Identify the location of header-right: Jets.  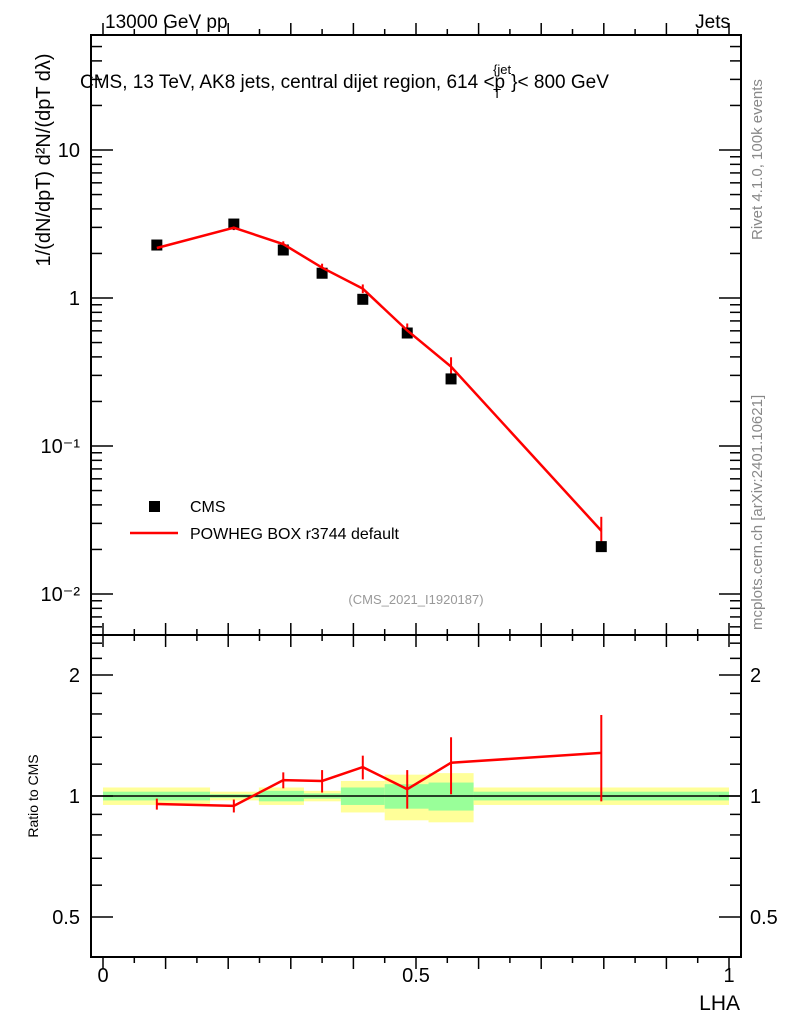
(712, 22).